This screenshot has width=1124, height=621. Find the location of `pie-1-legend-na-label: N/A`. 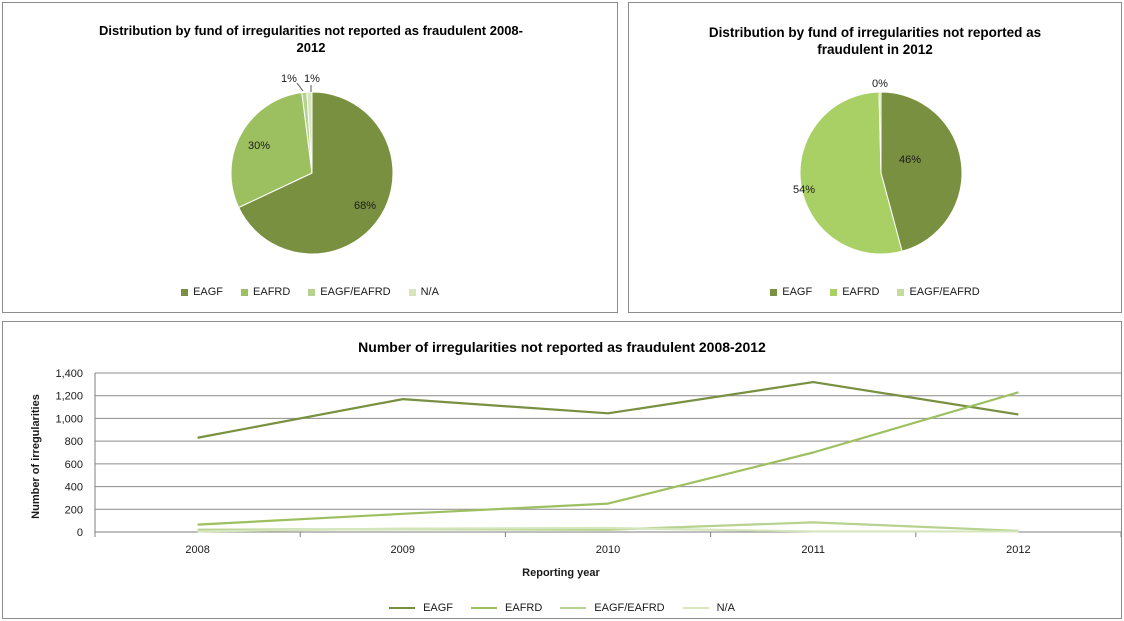

pie-1-legend-na-label: N/A is located at coordinates (429, 292).